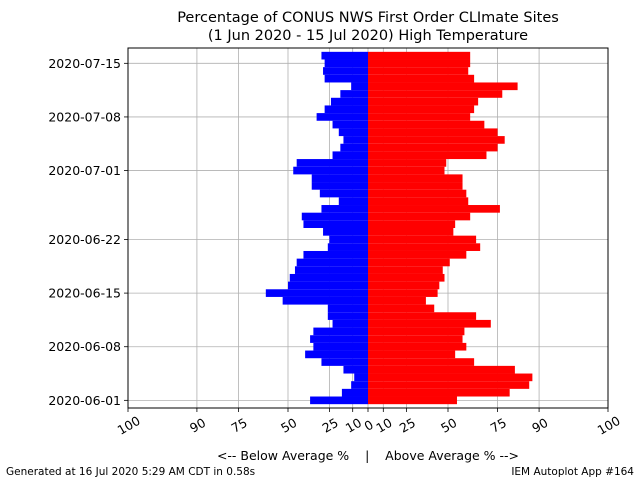 This screenshot has width=640, height=480. Describe the element at coordinates (84, 116) in the screenshot. I see `y-tick-label: 2020-07-08` at that location.